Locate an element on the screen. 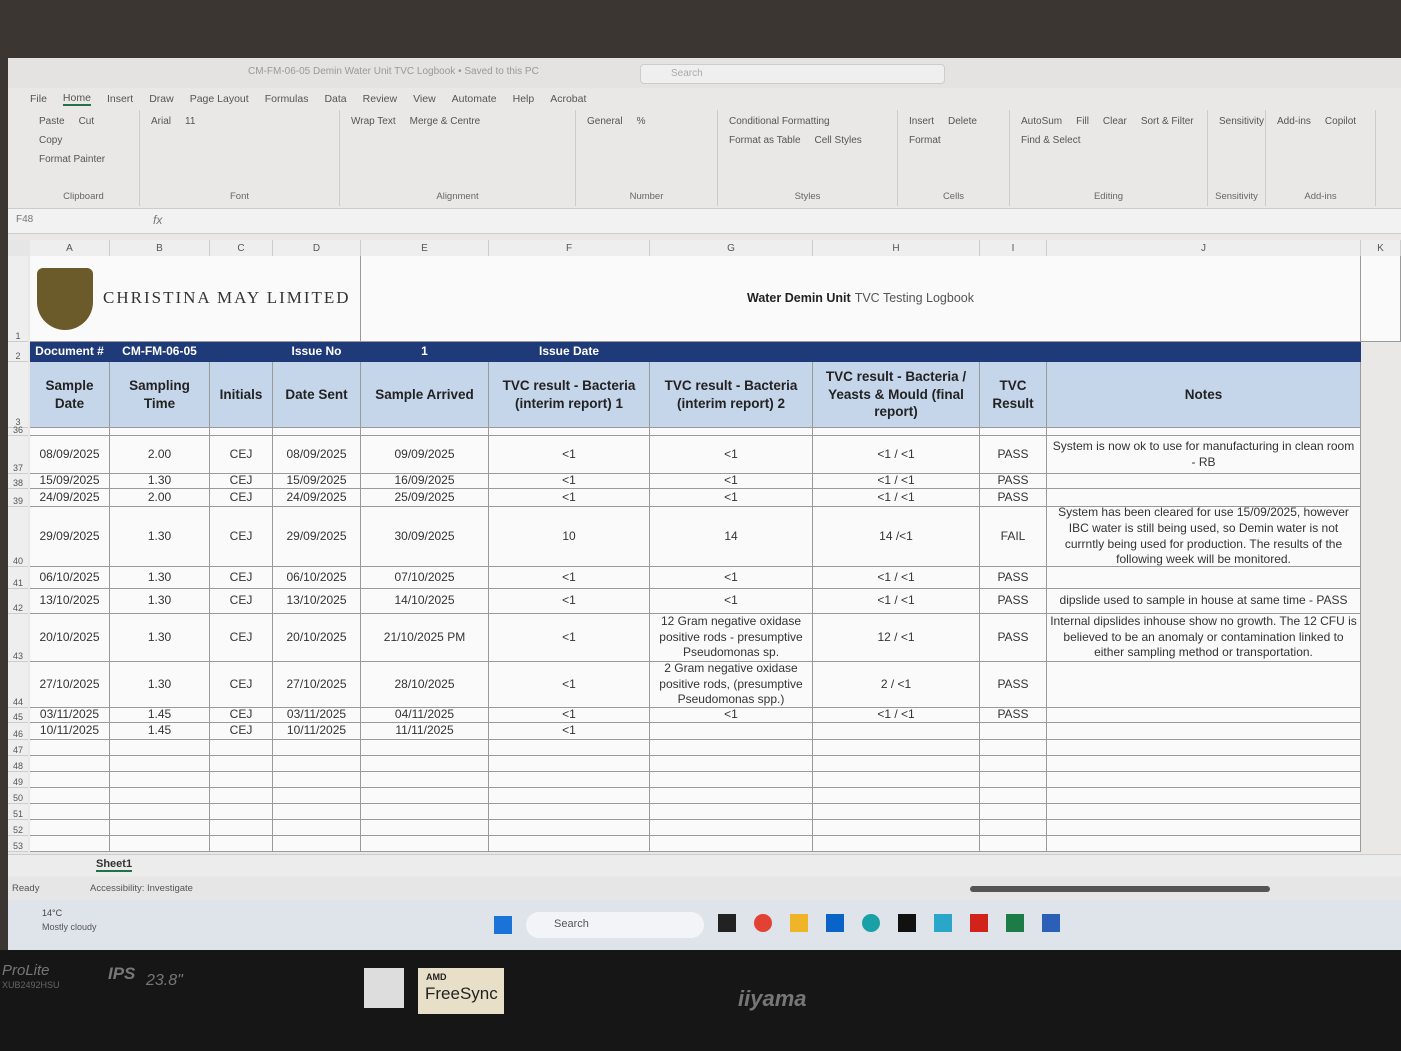 This screenshot has height=1051, width=1401. title-cell: Water Demin Unit TVC Testing Logbook is located at coordinates (861, 299).